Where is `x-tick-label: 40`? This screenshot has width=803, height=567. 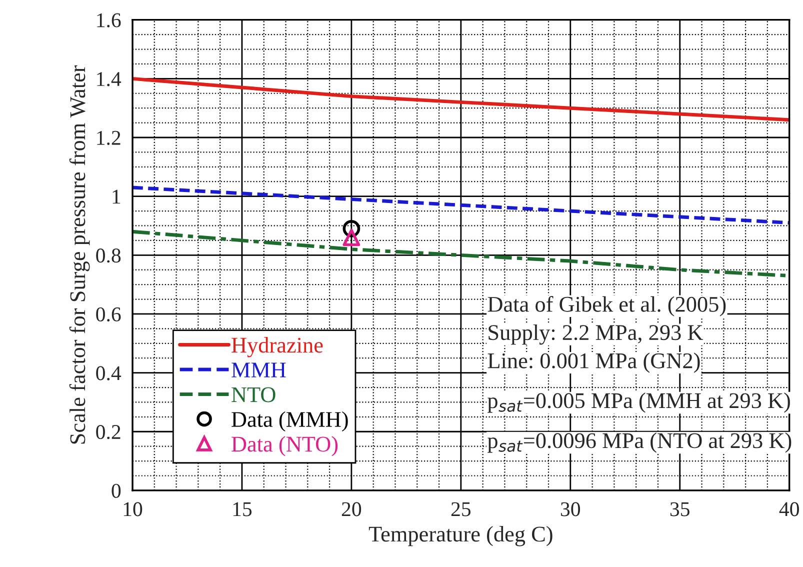 x-tick-label: 40 is located at coordinates (789, 509).